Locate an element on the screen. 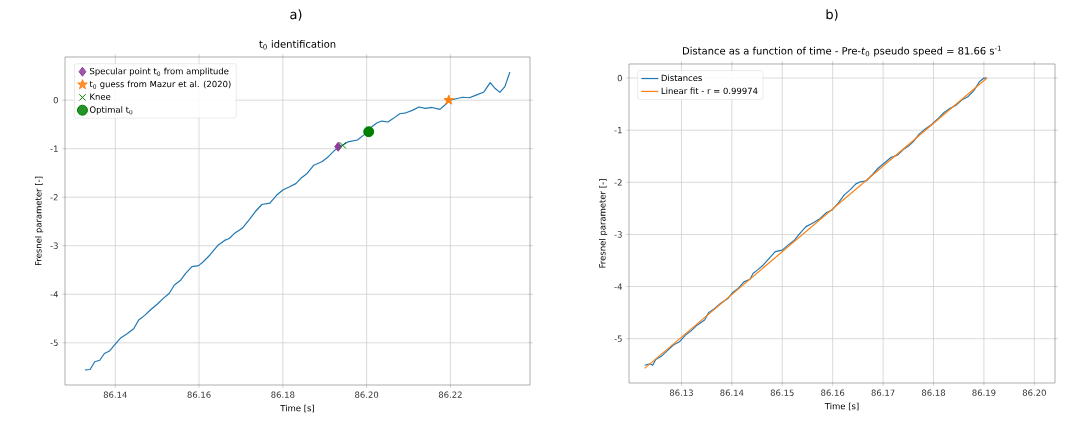  legend-label: Linear fit - r = 0.99974 is located at coordinates (709, 91).